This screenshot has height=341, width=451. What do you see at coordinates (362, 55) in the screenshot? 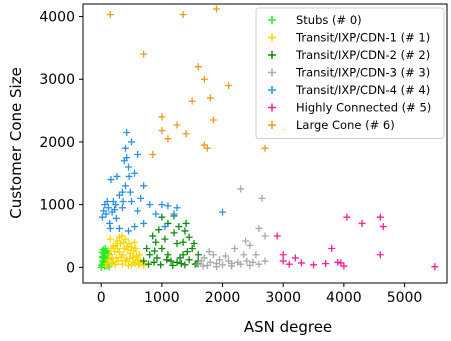
I see `legend-label: Transit/IXP/CDN-2 (# 2)` at bounding box center [362, 55].